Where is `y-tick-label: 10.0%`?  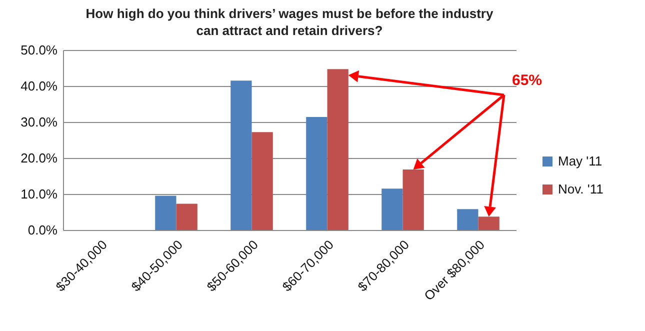 y-tick-label: 10.0% is located at coordinates (39, 194).